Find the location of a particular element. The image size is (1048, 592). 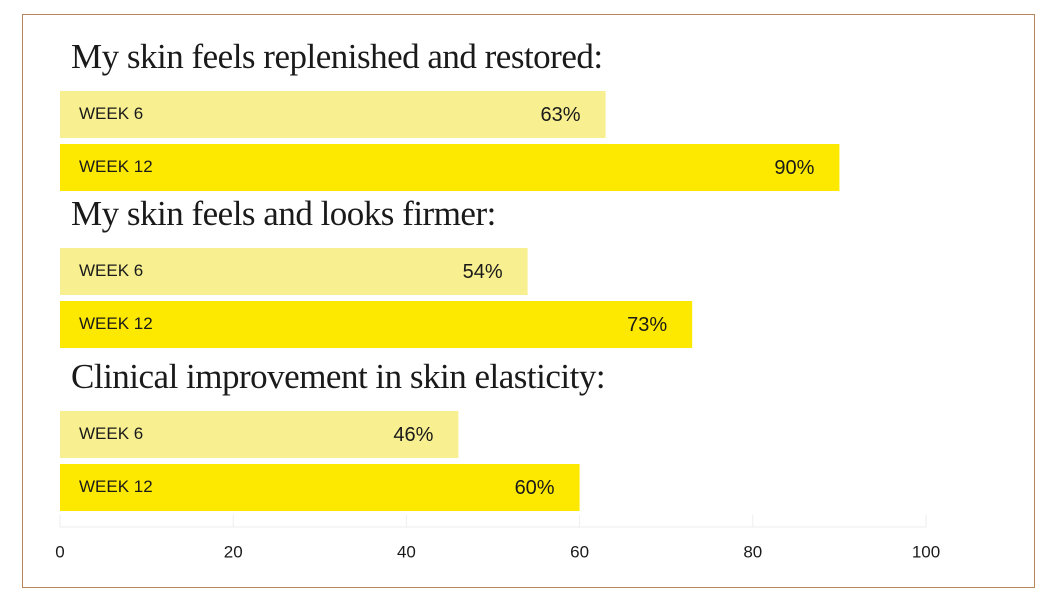

value-label: 73% is located at coordinates (647, 325).